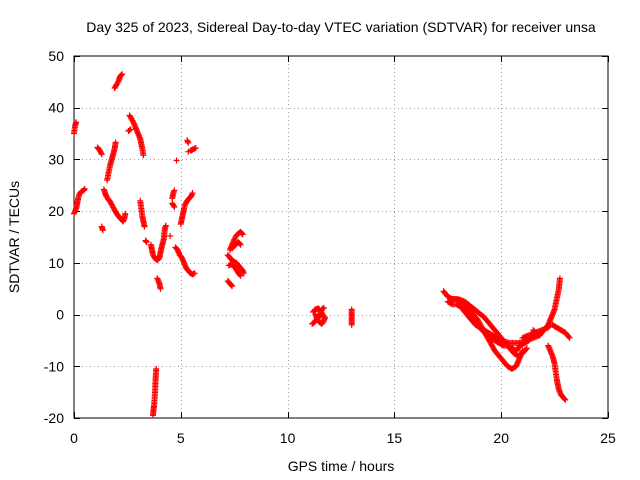 The height and width of the screenshot is (480, 640). I want to click on y-tick-label: 20, so click(56, 211).